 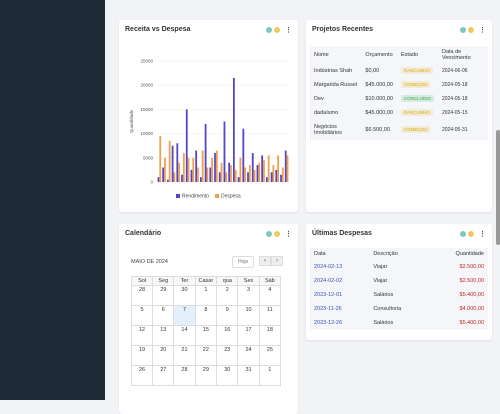 What do you see at coordinates (277, 261) in the screenshot?
I see `next-button: ›` at bounding box center [277, 261].